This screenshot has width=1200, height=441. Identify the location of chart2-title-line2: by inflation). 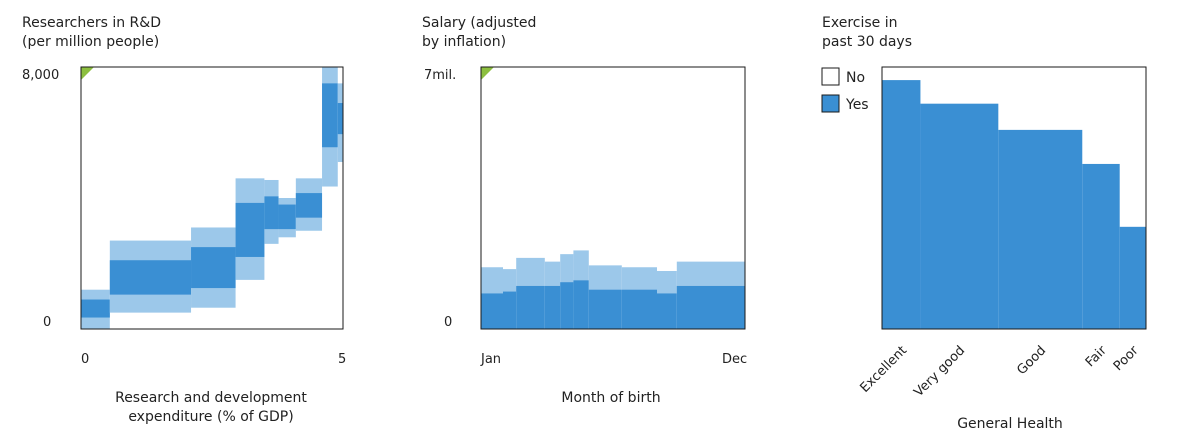
(464, 42).